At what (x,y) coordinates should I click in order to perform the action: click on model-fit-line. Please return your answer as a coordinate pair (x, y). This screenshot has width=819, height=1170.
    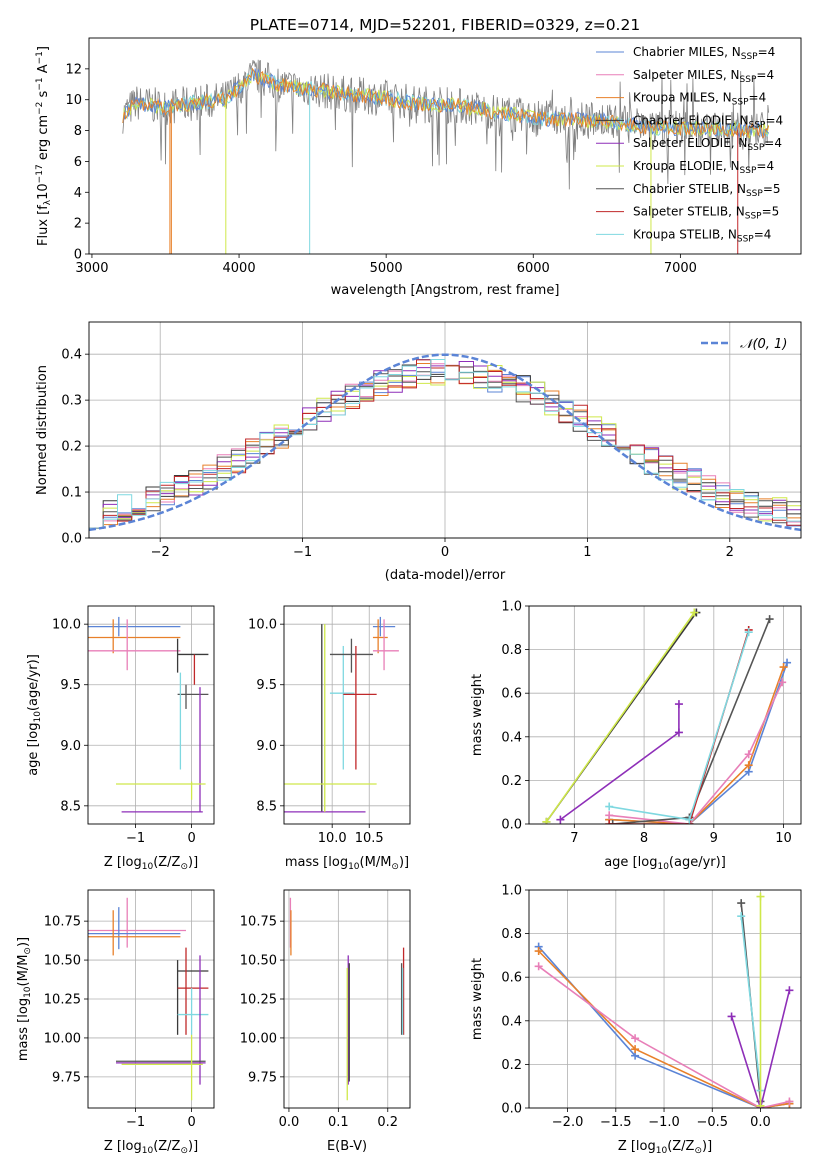
    Looking at the image, I should click on (446, 103).